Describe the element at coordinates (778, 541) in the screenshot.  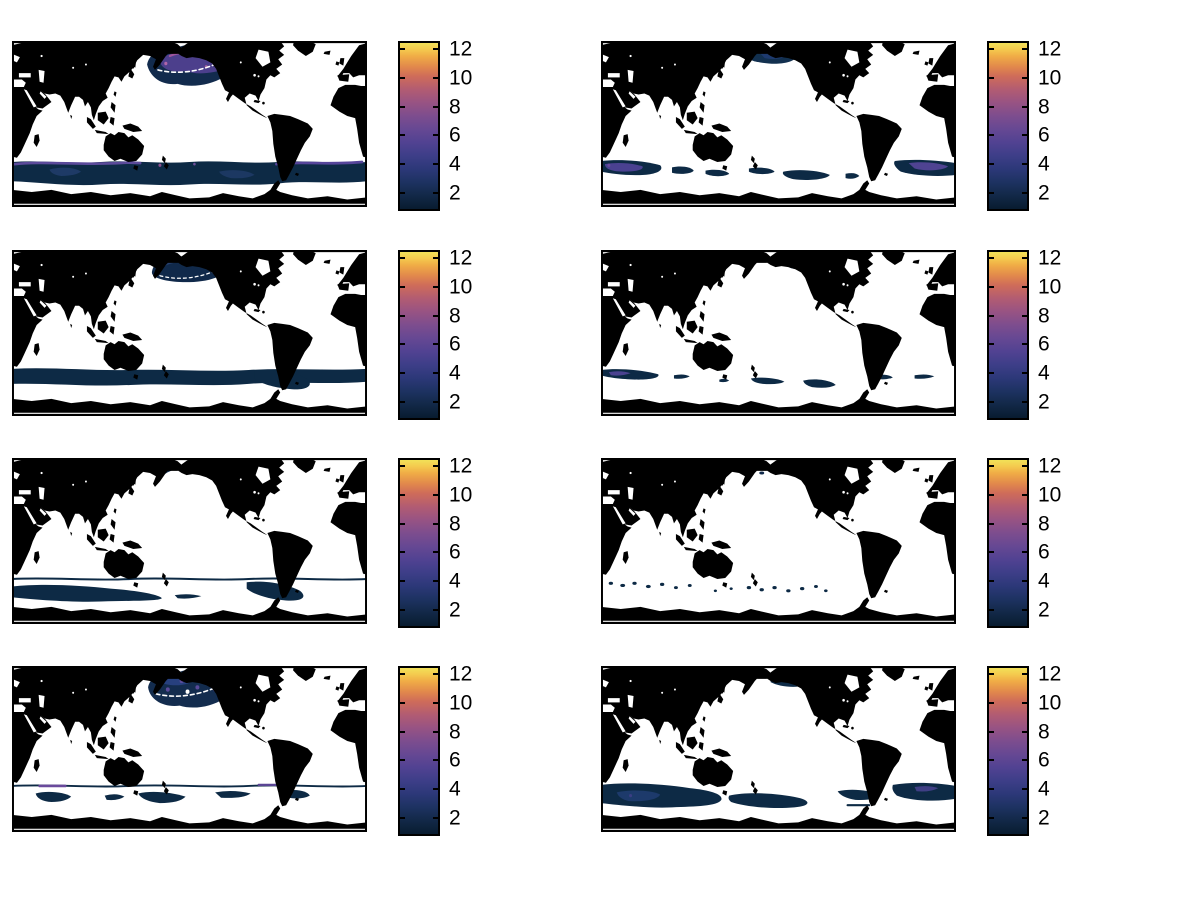
I see `world-map-r3c2` at that location.